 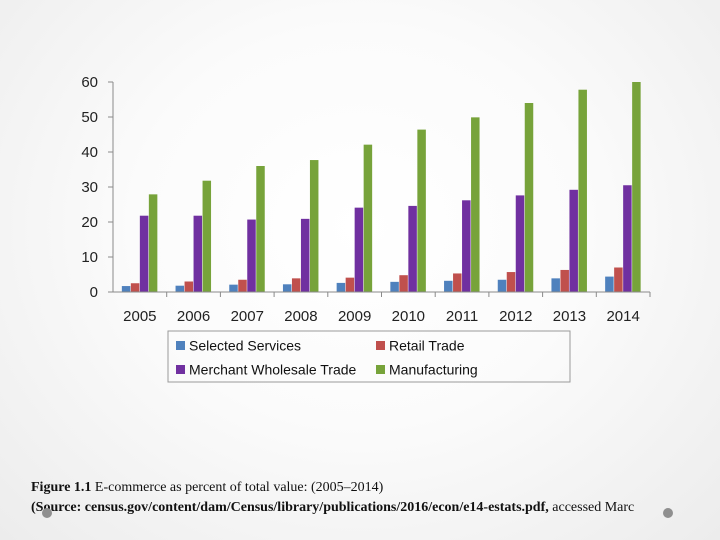 I want to click on bar-retail-trade-2010, so click(x=403, y=283).